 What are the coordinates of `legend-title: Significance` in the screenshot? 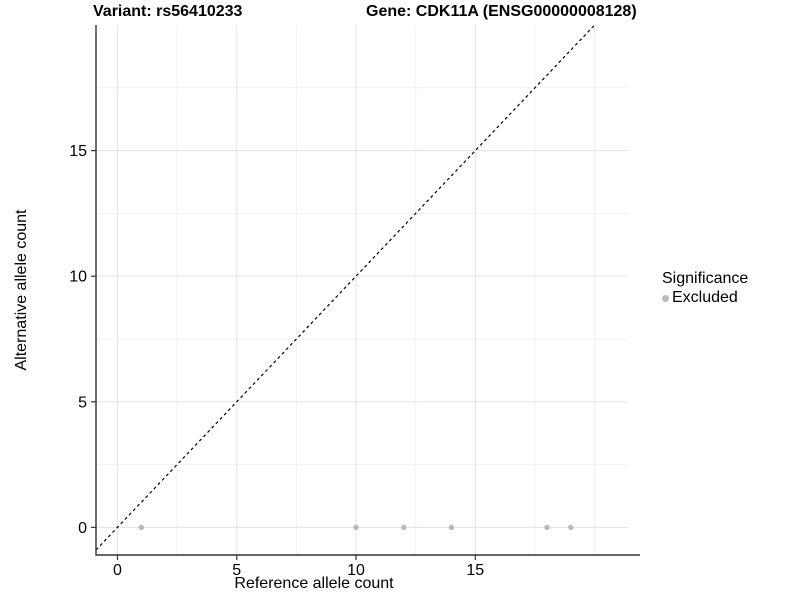 It's located at (705, 278).